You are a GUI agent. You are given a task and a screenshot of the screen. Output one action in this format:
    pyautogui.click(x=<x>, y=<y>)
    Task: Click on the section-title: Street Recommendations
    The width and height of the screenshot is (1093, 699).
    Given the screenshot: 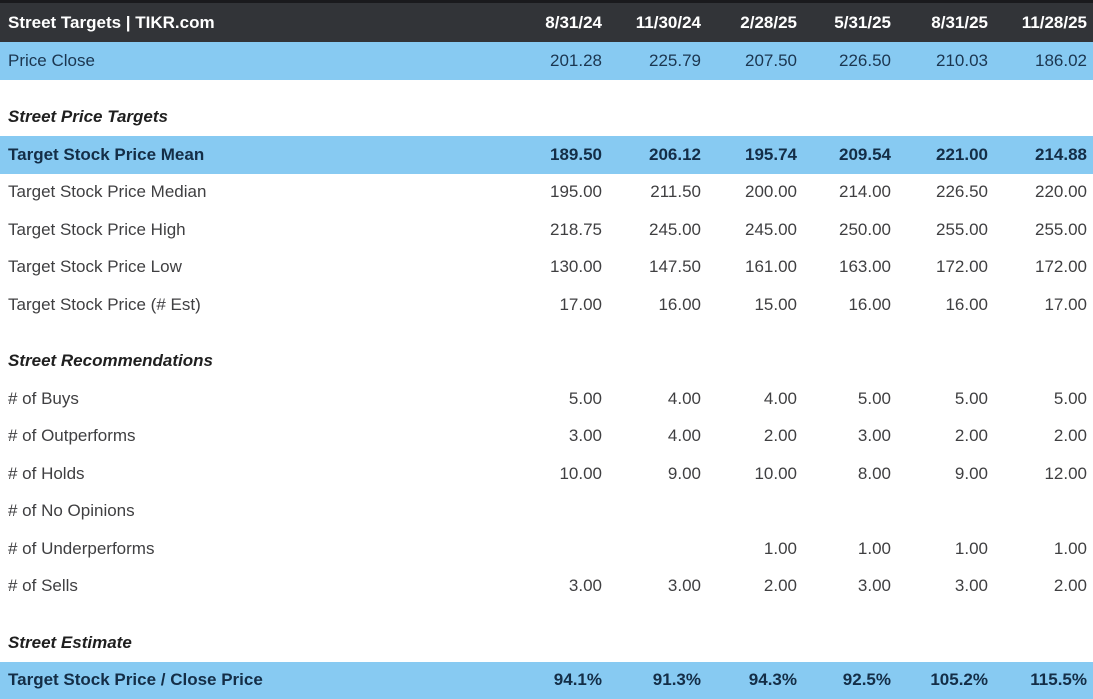 What is the action you would take?
    pyautogui.click(x=110, y=361)
    